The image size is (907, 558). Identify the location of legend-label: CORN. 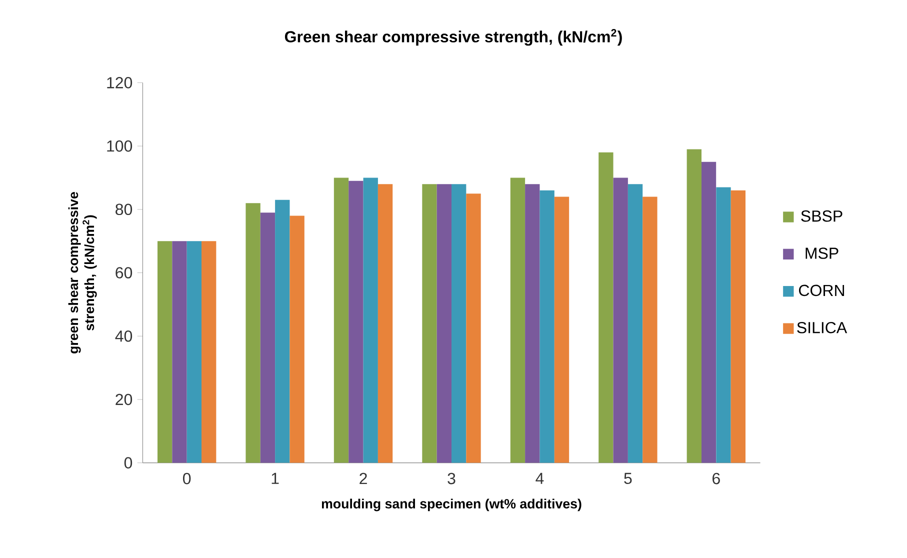
(821, 290).